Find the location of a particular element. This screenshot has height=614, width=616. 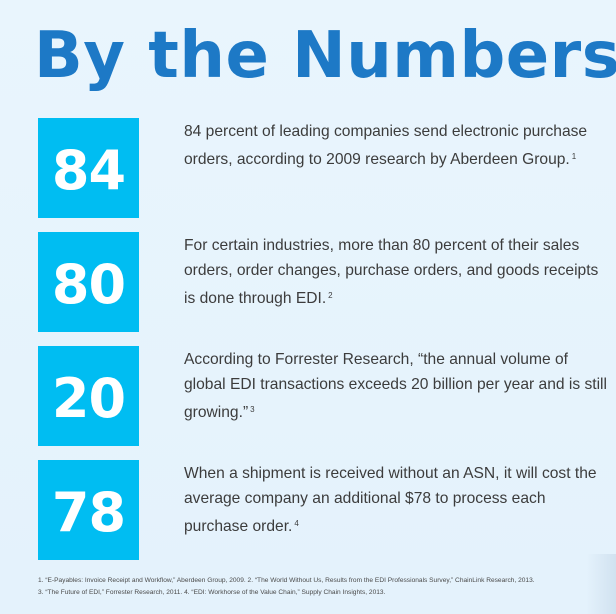

stat-number-box: 80 is located at coordinates (88, 282).